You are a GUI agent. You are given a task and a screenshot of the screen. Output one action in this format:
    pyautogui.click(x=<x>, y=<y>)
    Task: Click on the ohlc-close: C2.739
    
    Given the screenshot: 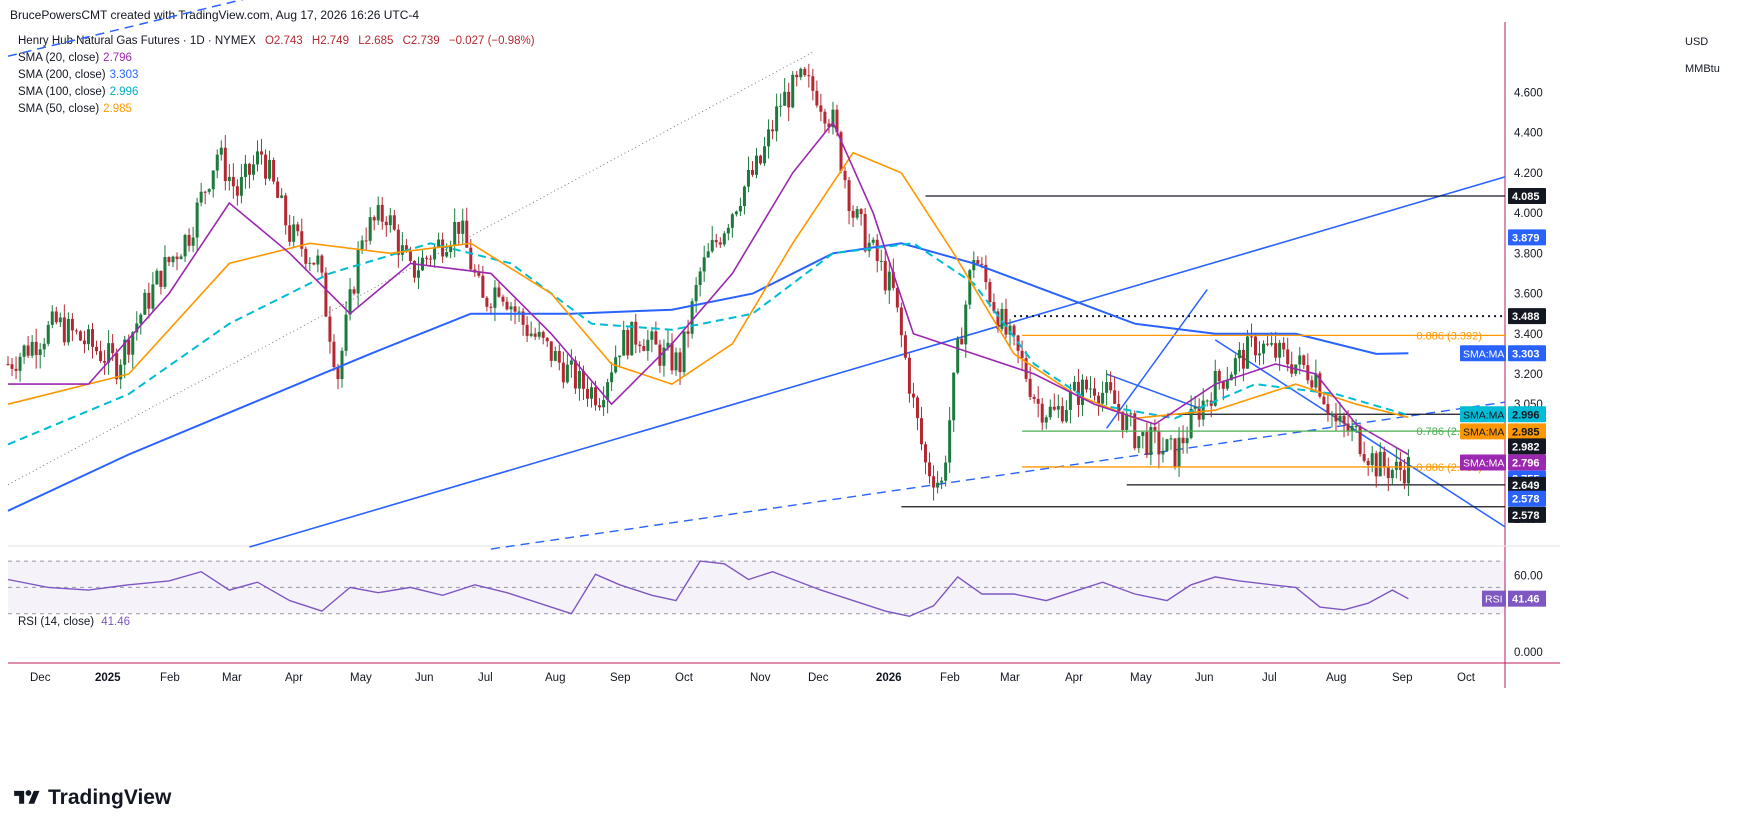 What is the action you would take?
    pyautogui.click(x=421, y=41)
    